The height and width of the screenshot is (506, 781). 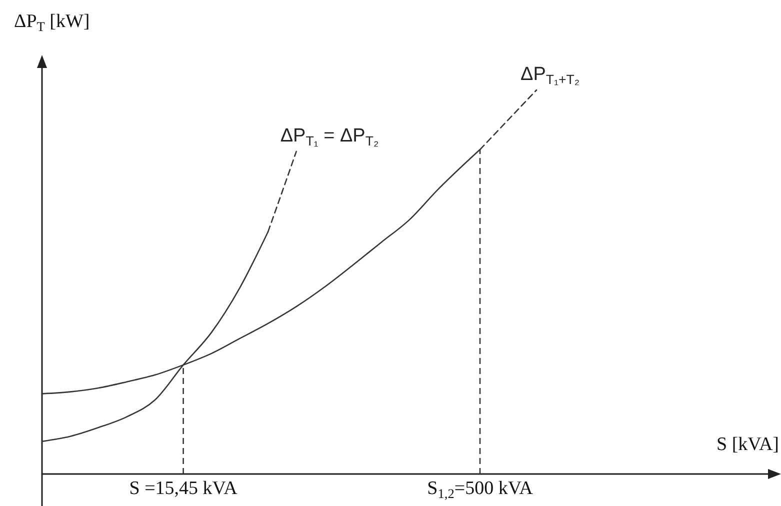 What do you see at coordinates (550, 75) in the screenshot?
I see `series-label: ΔP$_{T₁+T₂}$` at bounding box center [550, 75].